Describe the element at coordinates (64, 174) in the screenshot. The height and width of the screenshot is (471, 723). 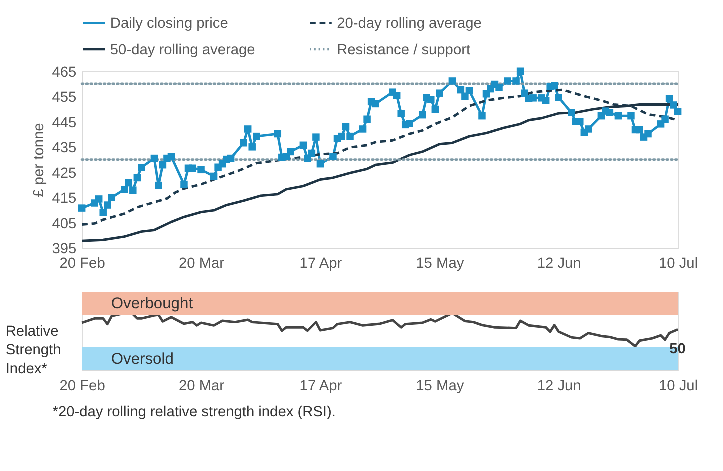
I see `y-tick-label: 425` at that location.